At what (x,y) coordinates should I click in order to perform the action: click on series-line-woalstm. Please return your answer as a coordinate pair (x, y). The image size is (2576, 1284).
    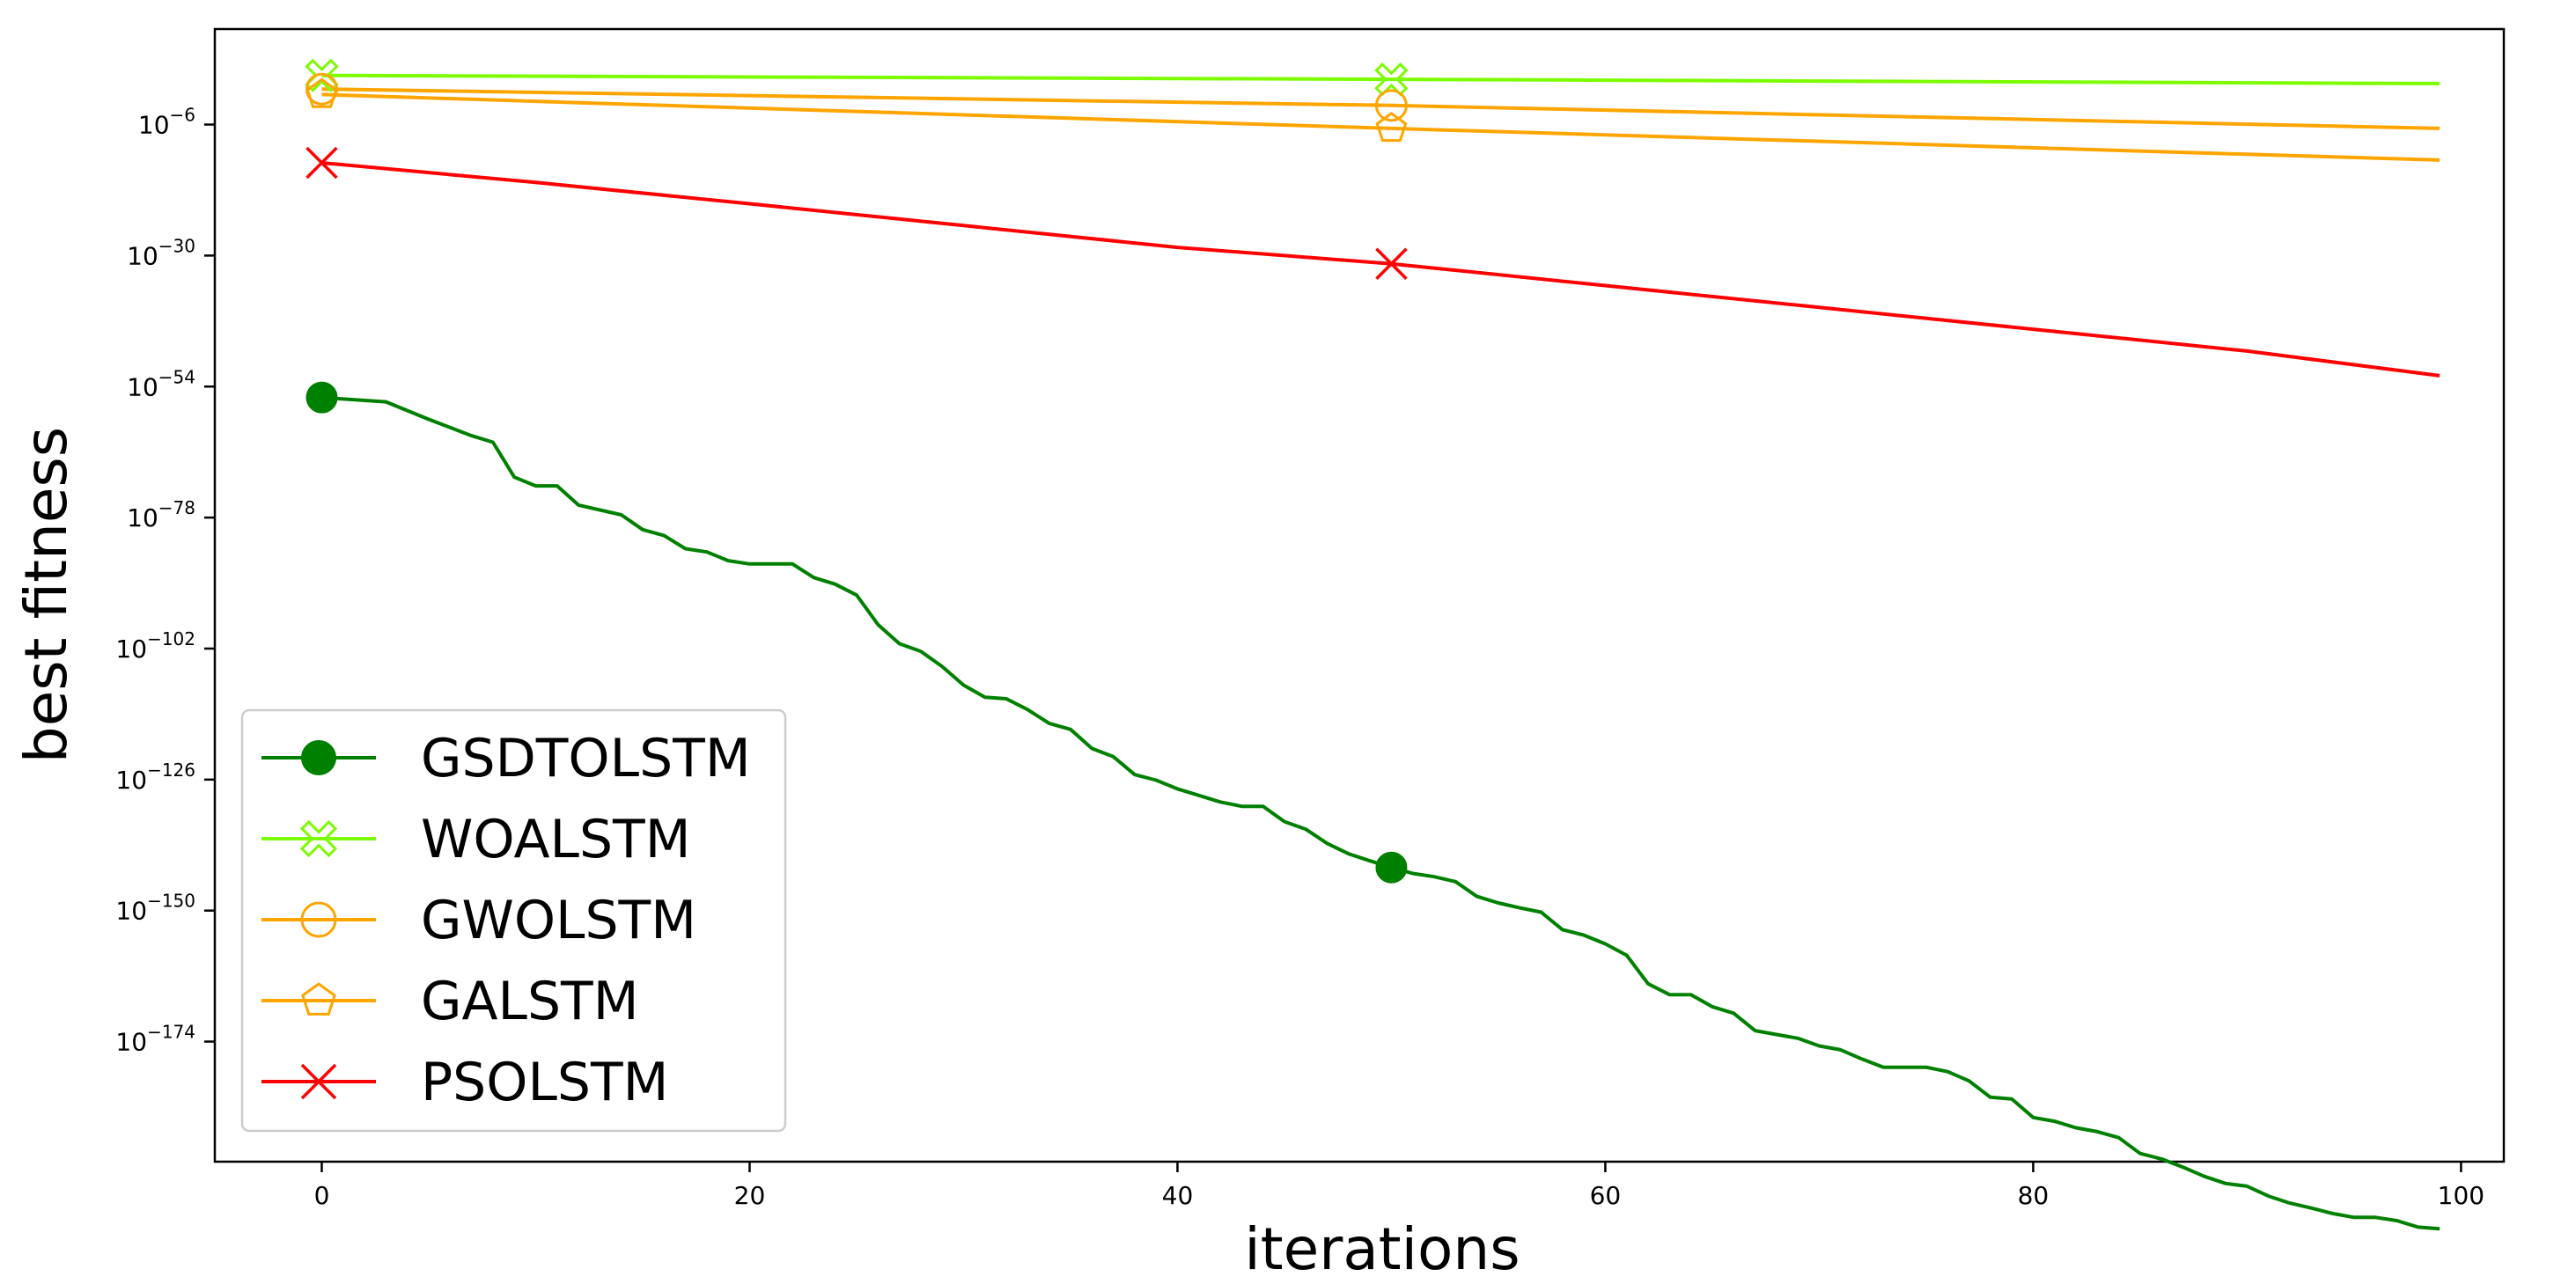
    Looking at the image, I should click on (1380, 79).